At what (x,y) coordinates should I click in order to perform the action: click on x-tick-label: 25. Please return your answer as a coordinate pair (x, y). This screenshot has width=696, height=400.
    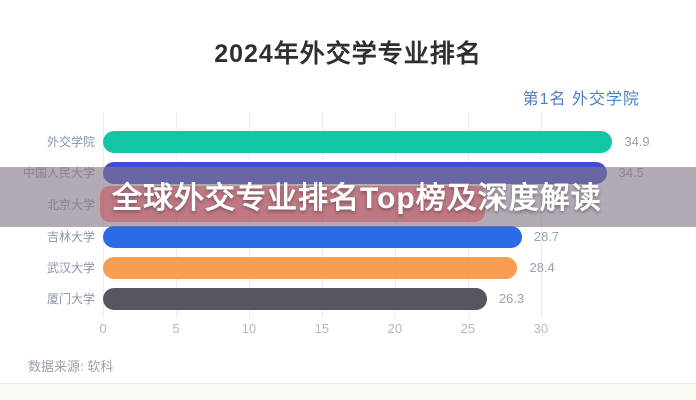
    Looking at the image, I should click on (468, 328).